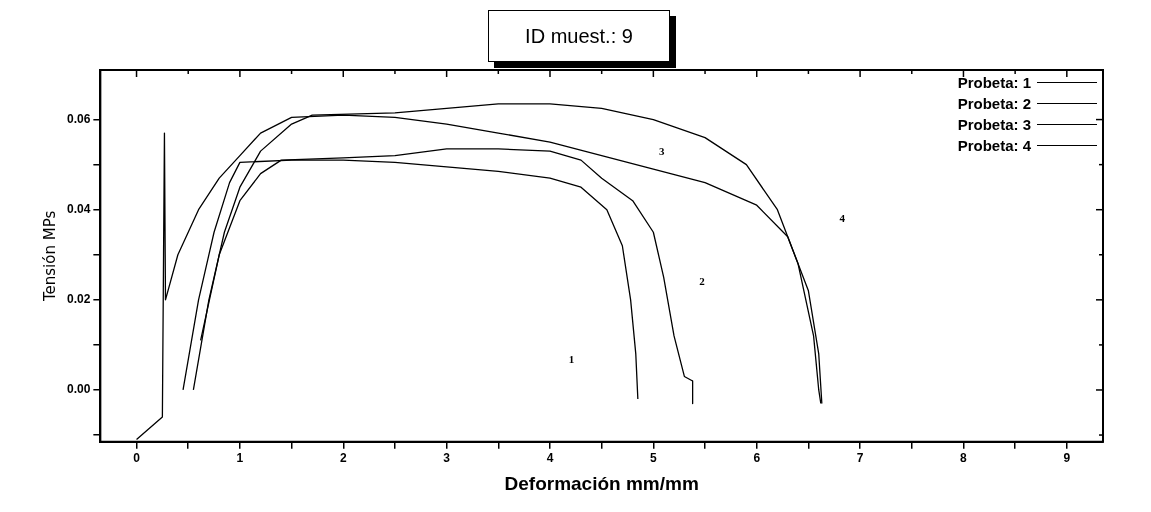  Describe the element at coordinates (654, 458) in the screenshot. I see `x-tick-label: 5` at that location.